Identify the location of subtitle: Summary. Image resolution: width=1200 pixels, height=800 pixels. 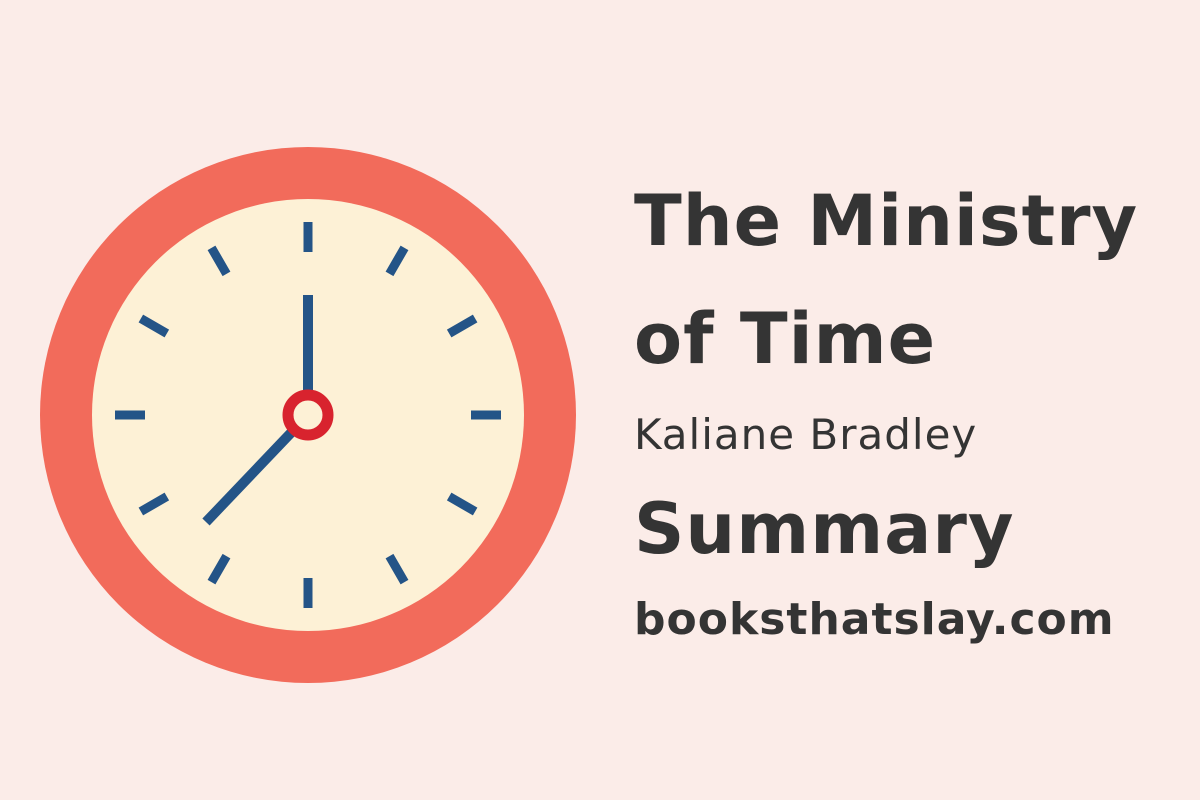
(824, 529).